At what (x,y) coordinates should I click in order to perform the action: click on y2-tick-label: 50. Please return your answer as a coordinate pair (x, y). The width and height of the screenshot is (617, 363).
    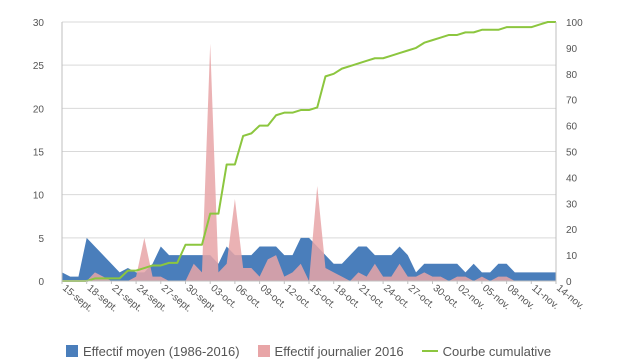
    Looking at the image, I should click on (572, 153).